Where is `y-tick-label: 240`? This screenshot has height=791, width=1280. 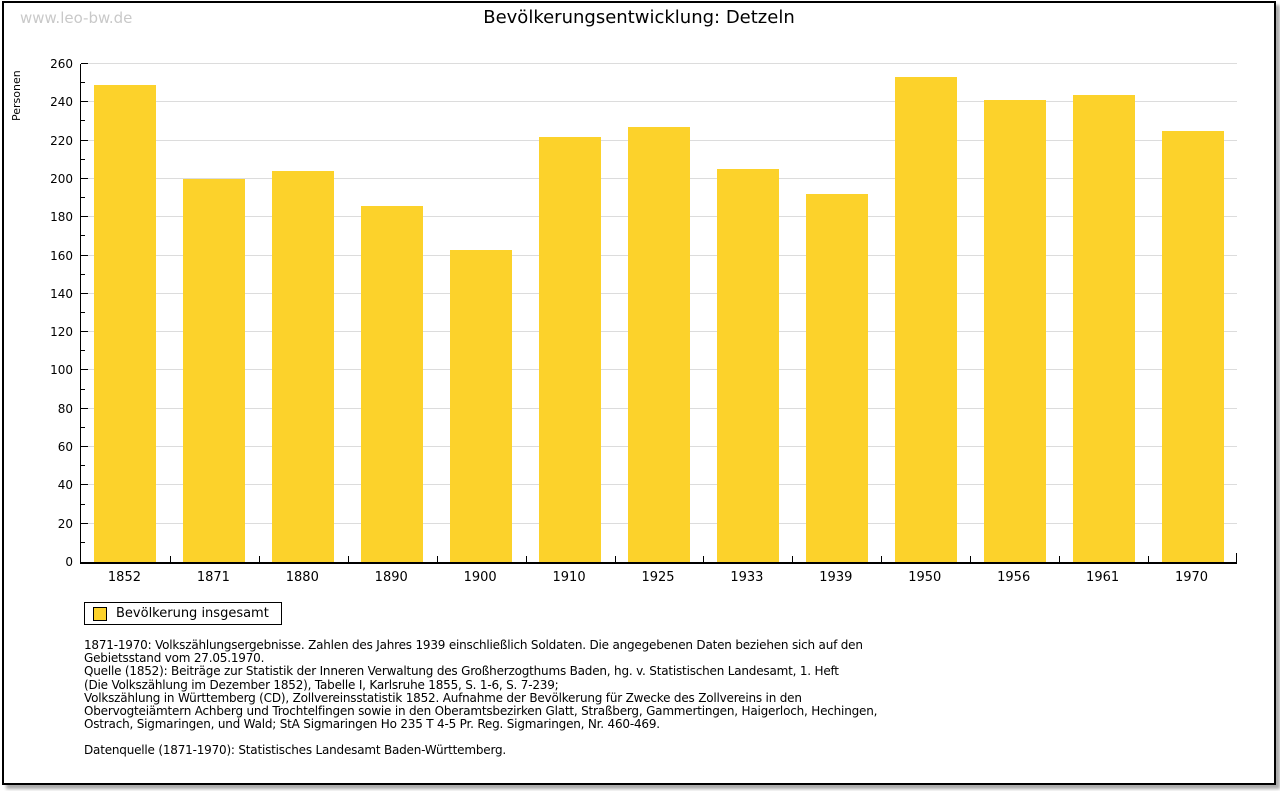
y-tick-label: 240 is located at coordinates (61, 102).